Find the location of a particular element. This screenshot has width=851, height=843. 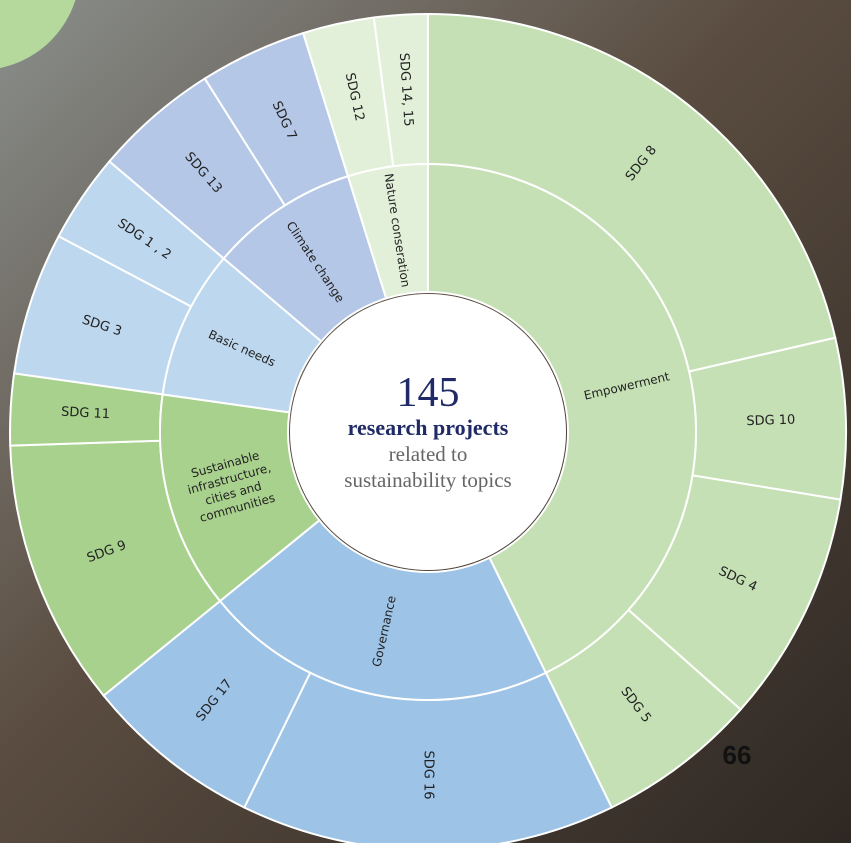

outer-label: SDG 11 is located at coordinates (86, 414).